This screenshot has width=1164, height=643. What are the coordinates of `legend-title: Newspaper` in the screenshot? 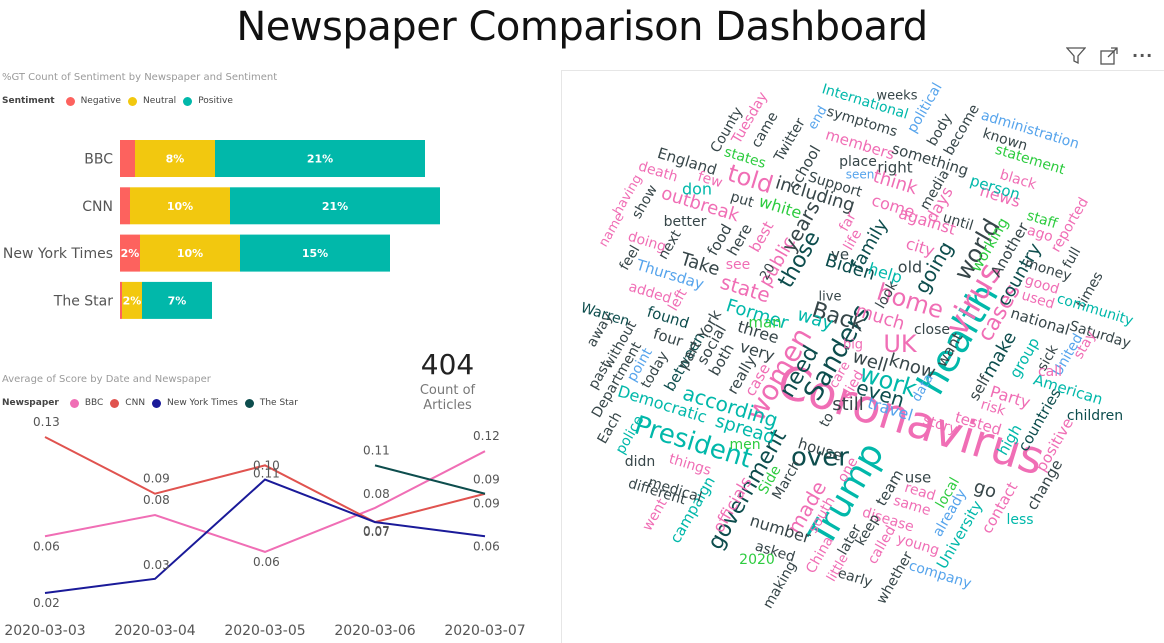 It's located at (30, 403).